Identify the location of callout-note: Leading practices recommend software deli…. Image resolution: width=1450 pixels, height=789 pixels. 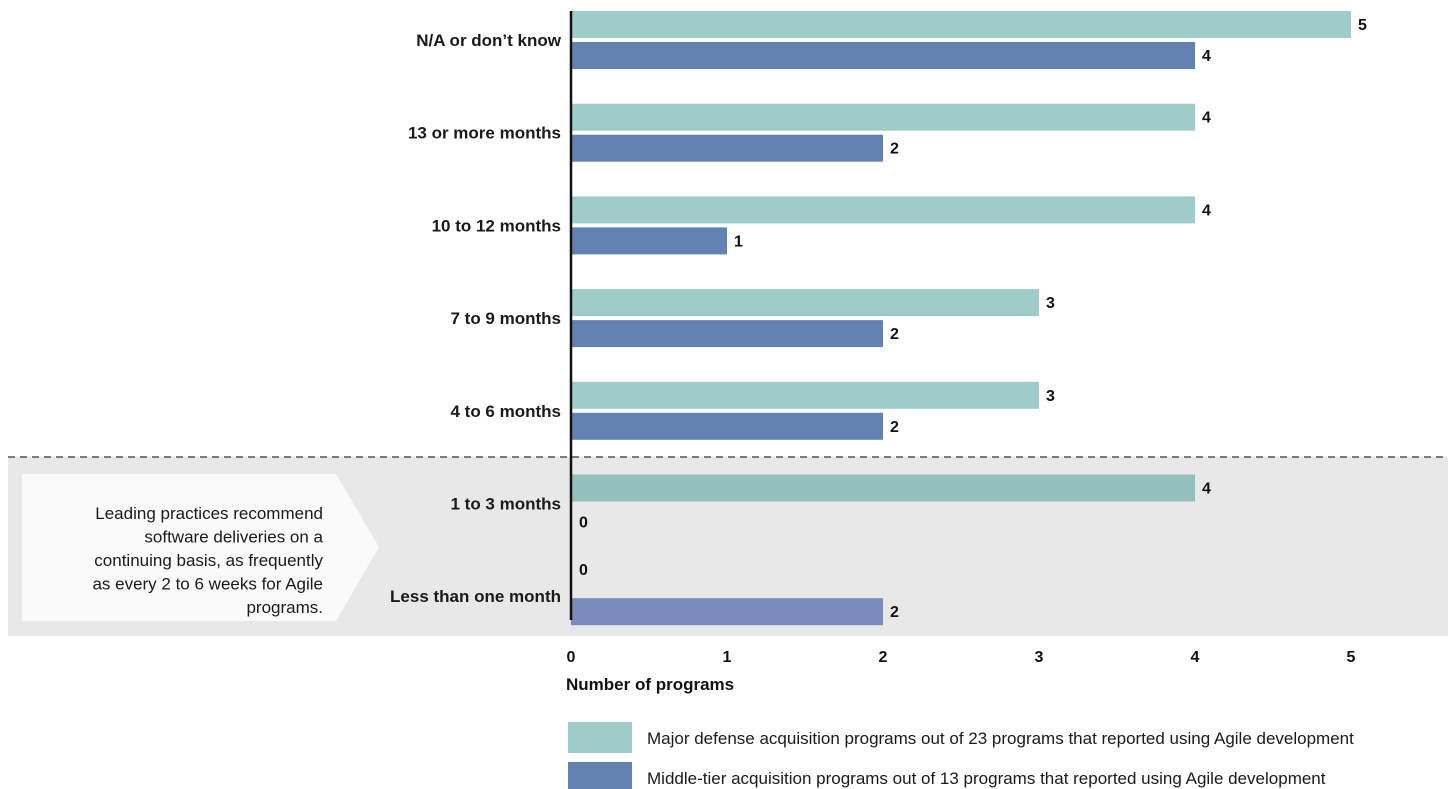
(207, 560).